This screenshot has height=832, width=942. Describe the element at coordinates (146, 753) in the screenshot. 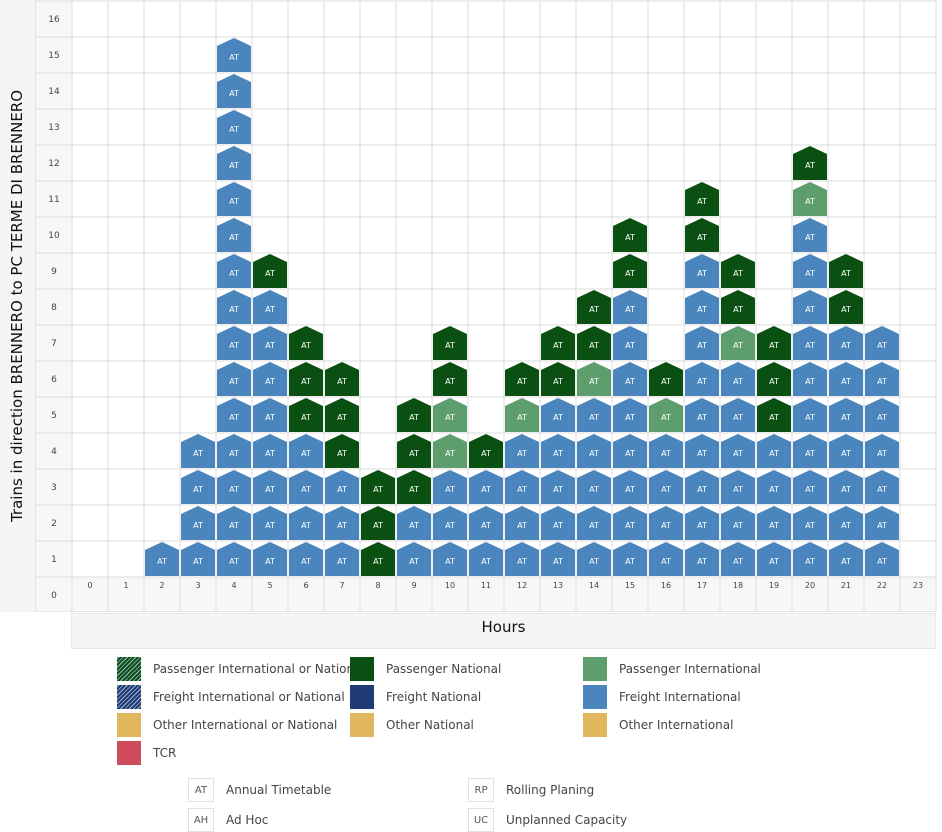

I see `legend-item: TCR` at that location.